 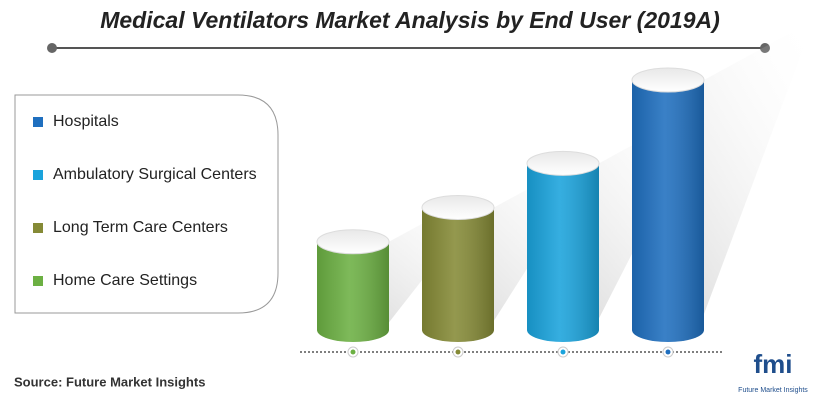 I want to click on logo: fmi, so click(x=773, y=364).